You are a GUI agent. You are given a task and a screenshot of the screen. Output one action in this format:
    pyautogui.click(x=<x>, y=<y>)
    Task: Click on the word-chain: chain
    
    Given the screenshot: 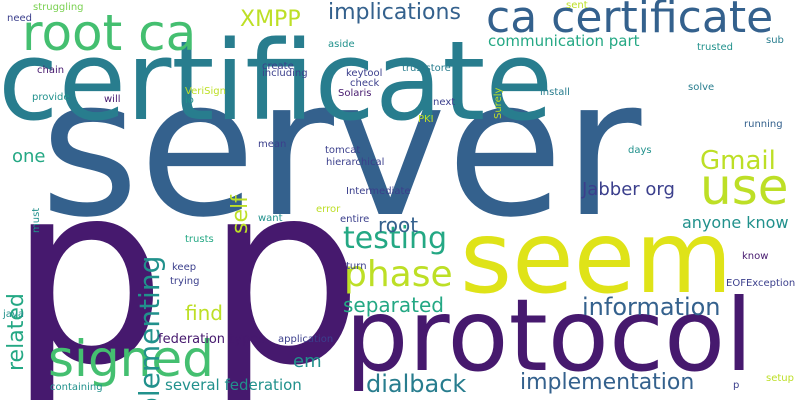 What is the action you would take?
    pyautogui.click(x=50, y=71)
    